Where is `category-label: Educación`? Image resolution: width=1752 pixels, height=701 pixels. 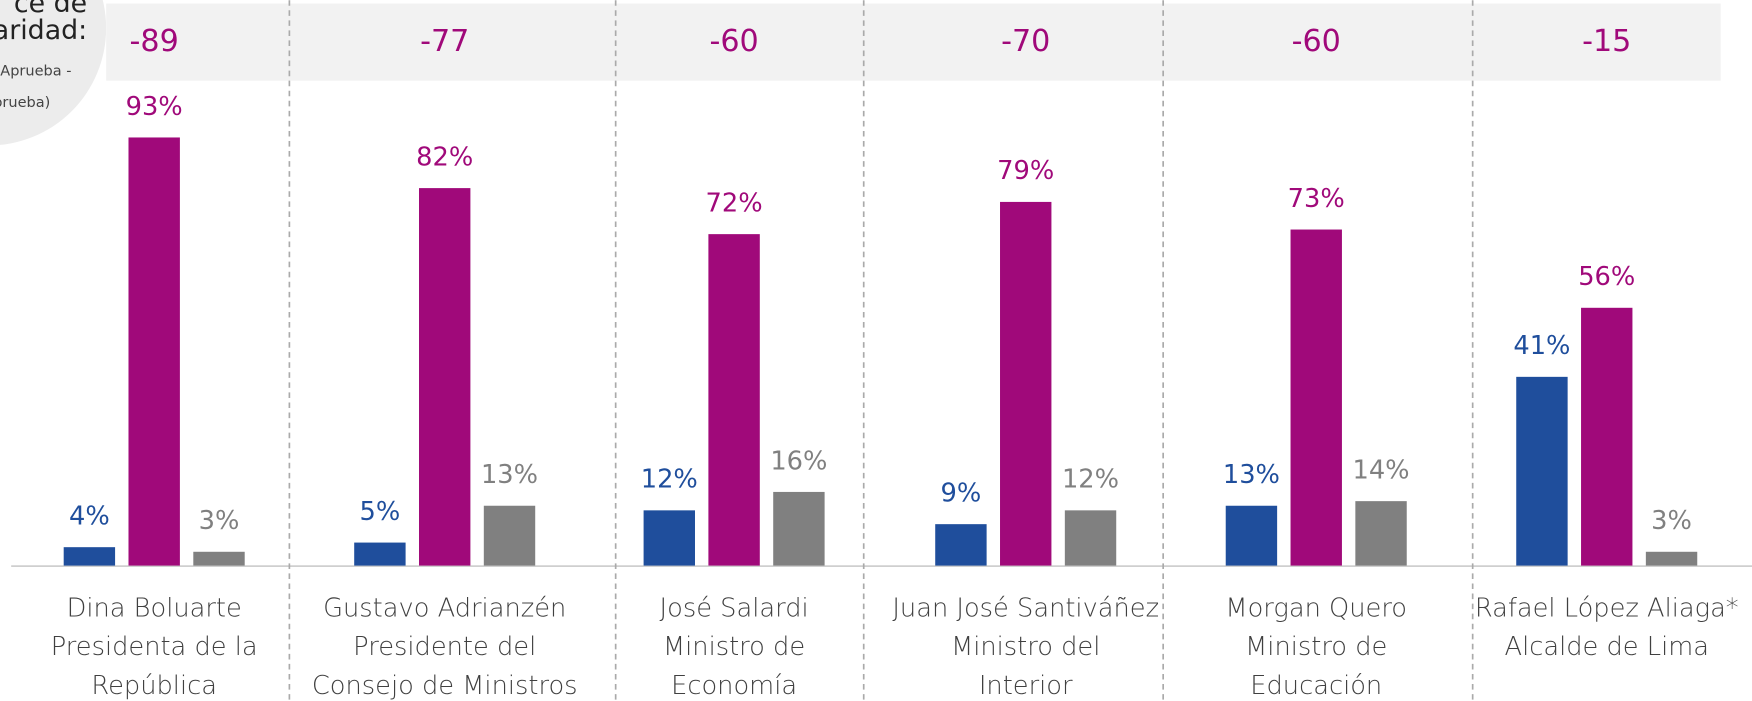
category-label: Educación is located at coordinates (1316, 686).